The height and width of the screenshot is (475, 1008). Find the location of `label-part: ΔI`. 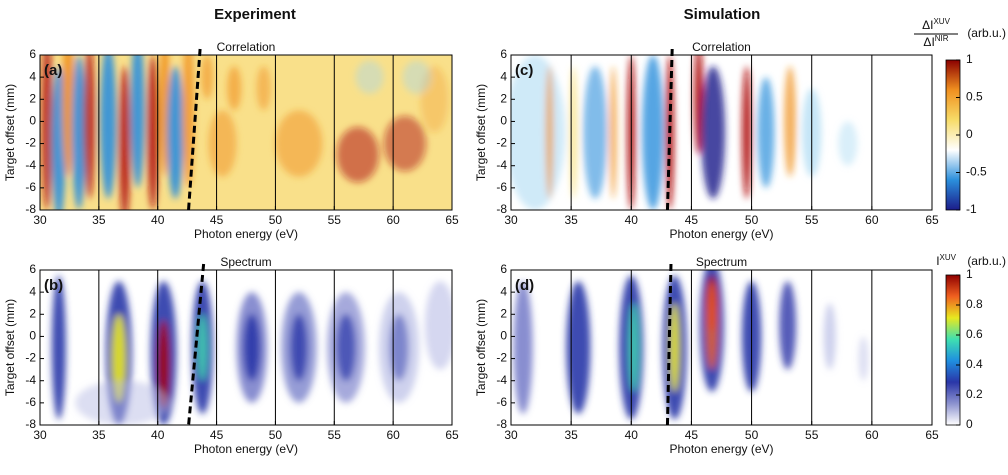

label-part: ΔI is located at coordinates (928, 42).